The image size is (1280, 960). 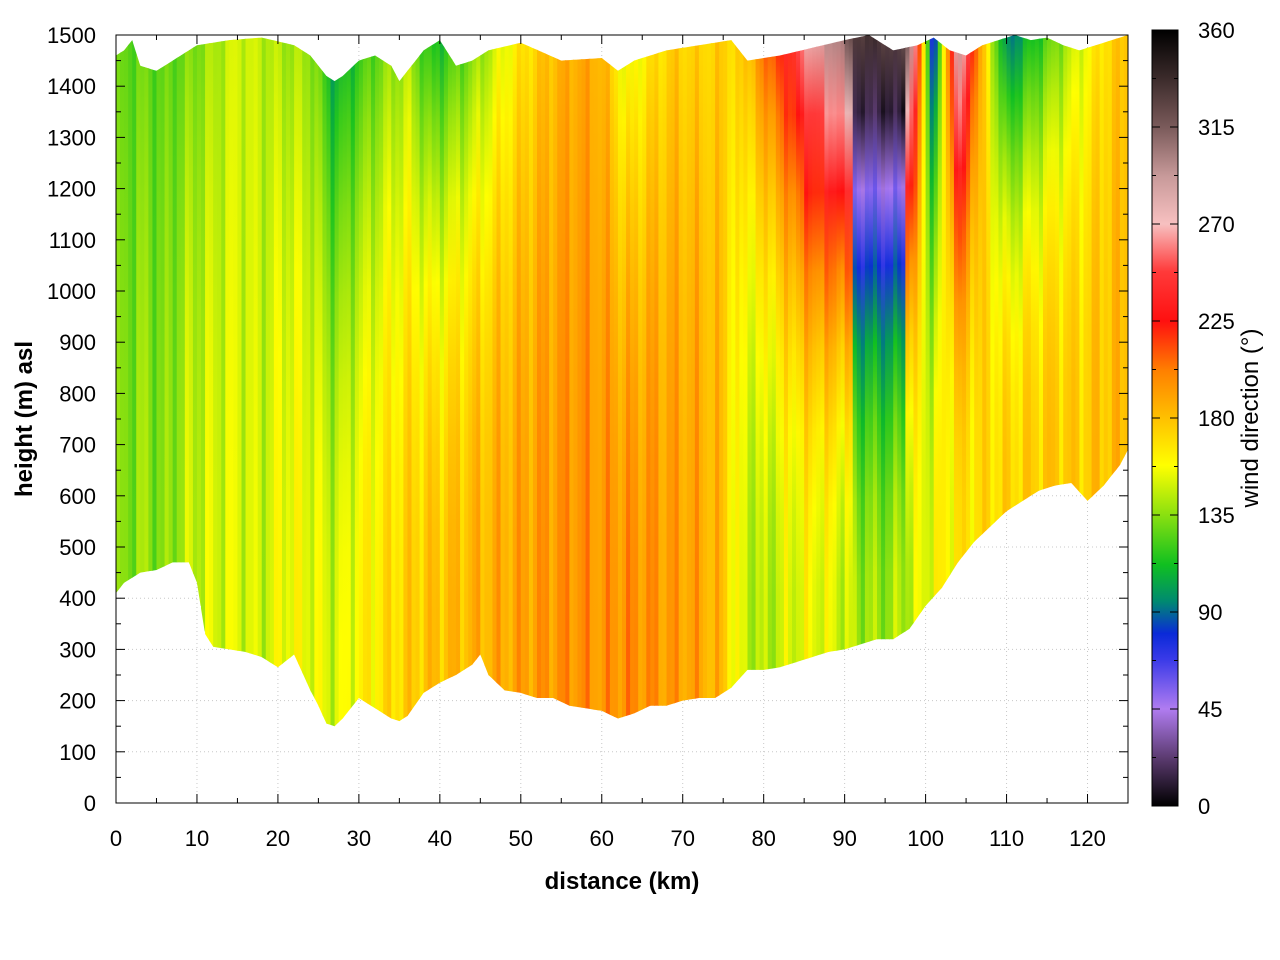 I want to click on y-tick-label: 1500, so click(x=71, y=35).